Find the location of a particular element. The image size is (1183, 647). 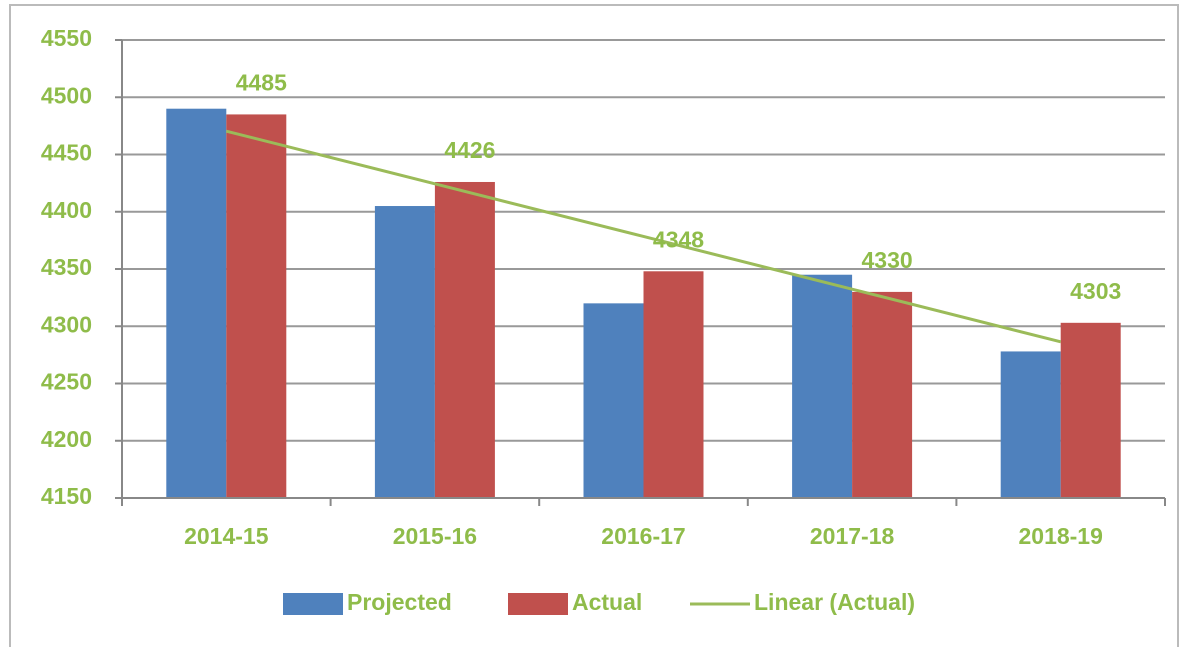

legend-label: Actual is located at coordinates (607, 602).